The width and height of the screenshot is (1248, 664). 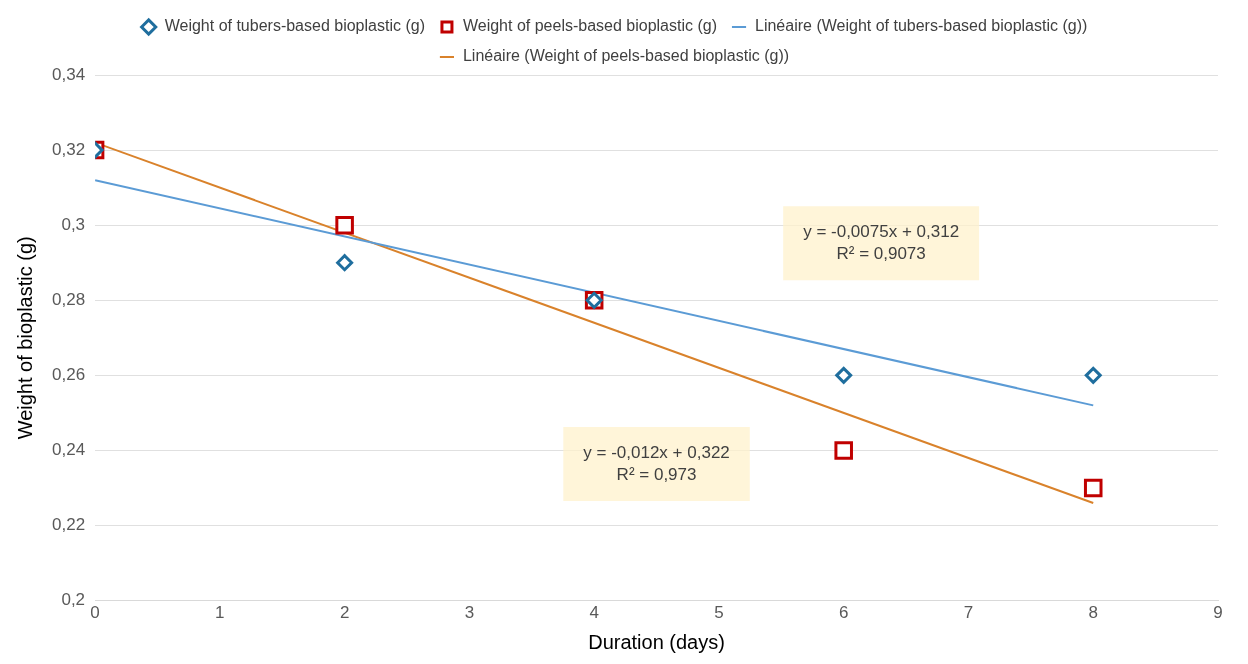 I want to click on y-tick-label: 0,24, so click(x=68, y=450).